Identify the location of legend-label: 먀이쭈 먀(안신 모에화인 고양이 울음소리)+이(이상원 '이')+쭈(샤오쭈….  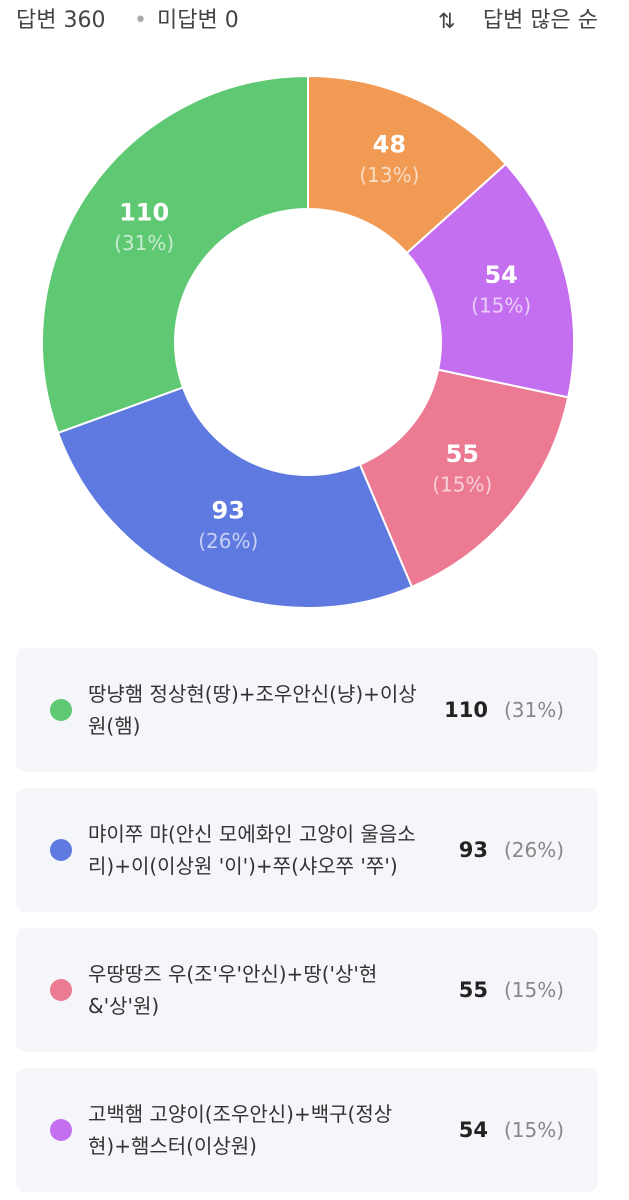
(252, 850).